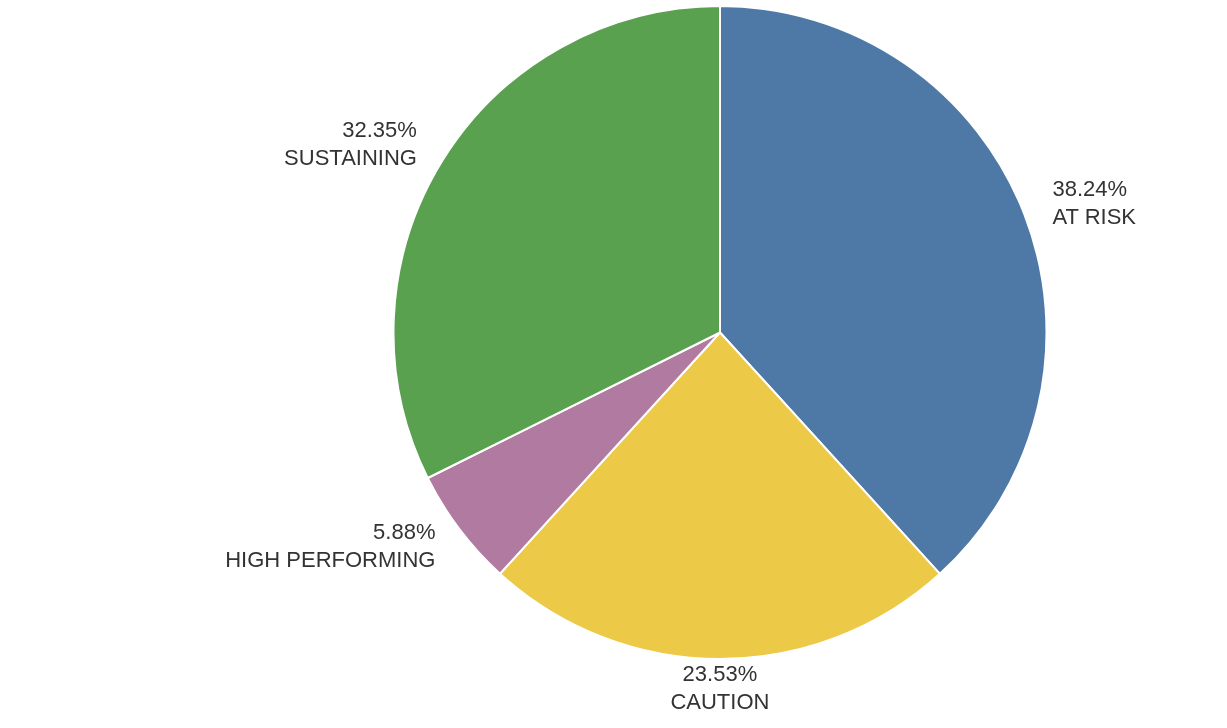 The width and height of the screenshot is (1227, 728). What do you see at coordinates (1094, 216) in the screenshot?
I see `slice-label: AT RISK` at bounding box center [1094, 216].